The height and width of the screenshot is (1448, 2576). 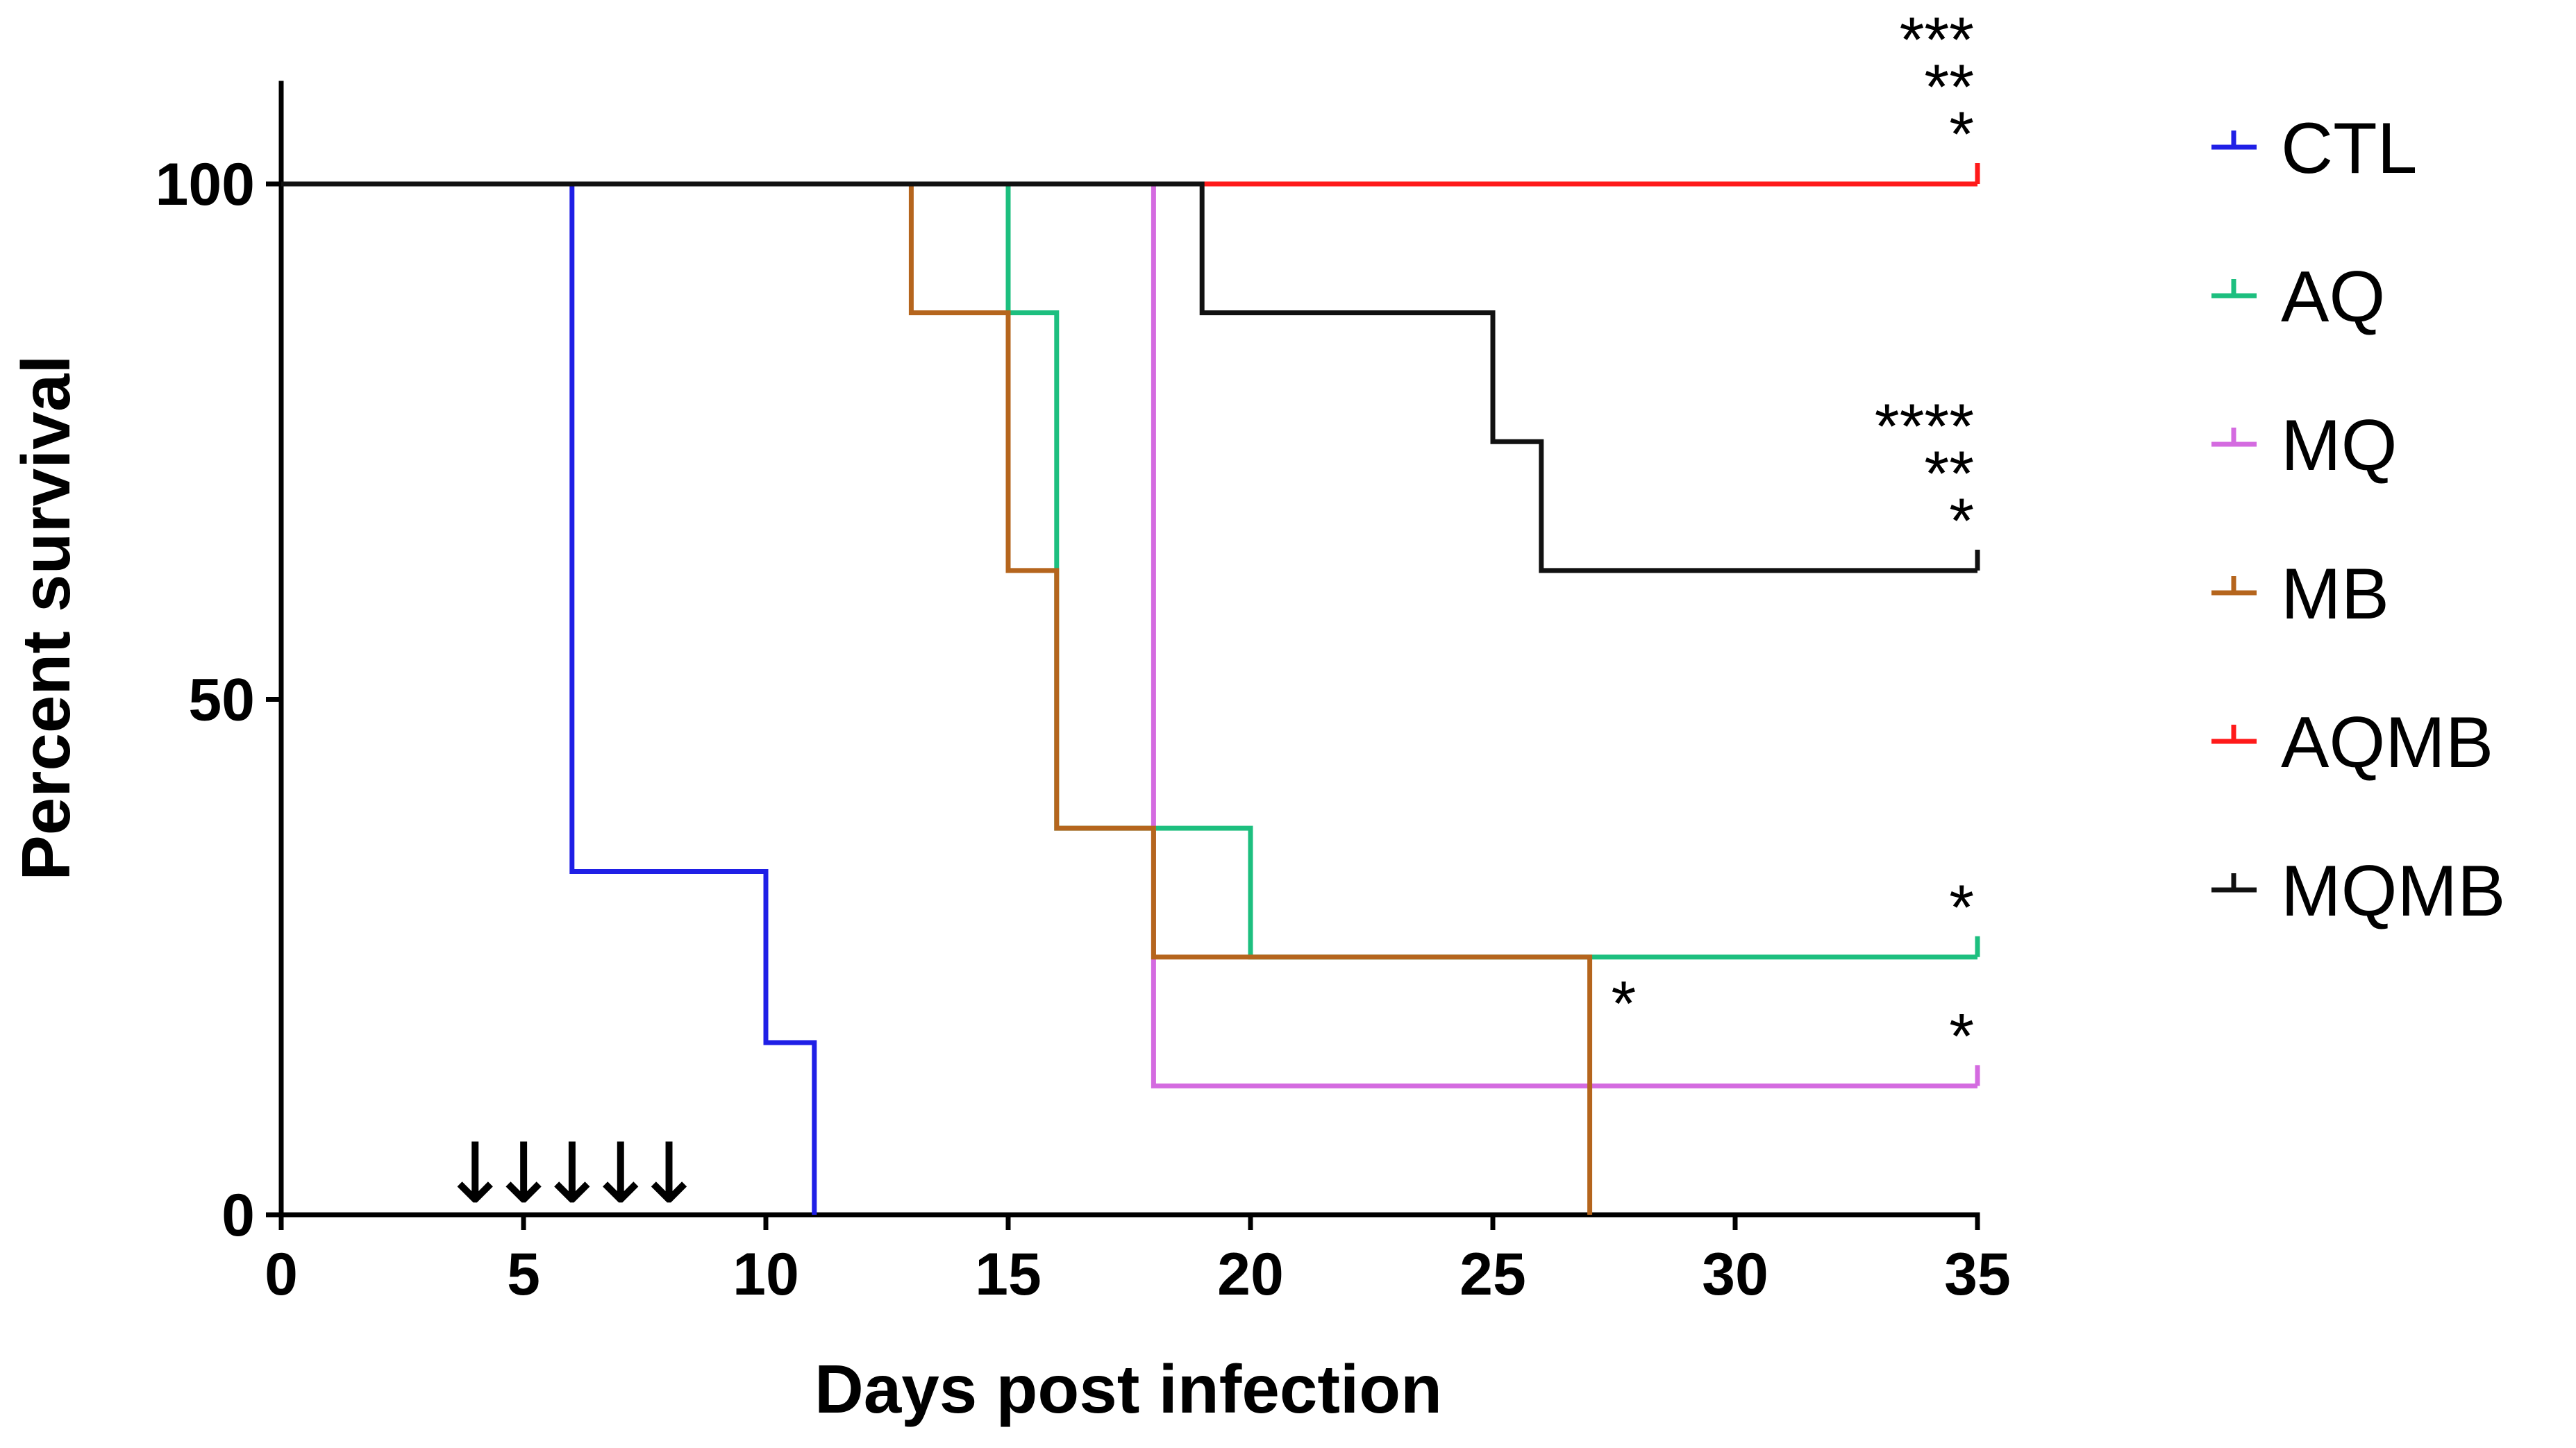 I want to click on legend-item-mqmb: MQMB, so click(x=2358, y=891).